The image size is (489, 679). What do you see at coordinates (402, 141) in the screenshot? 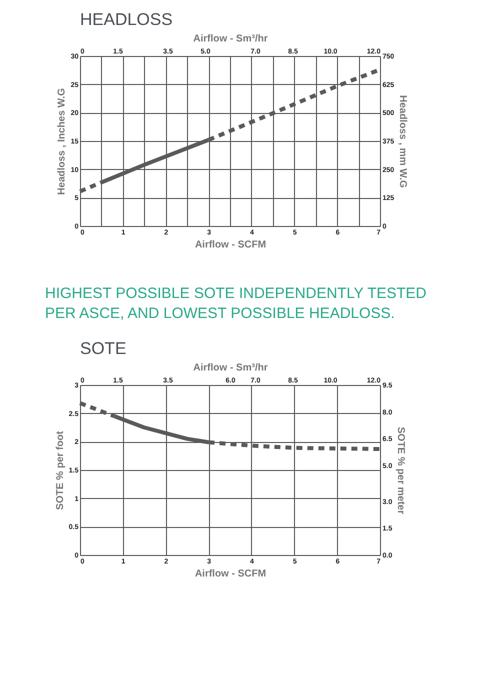
I see `y2-axis-title: Headloss , mm W.G` at bounding box center [402, 141].